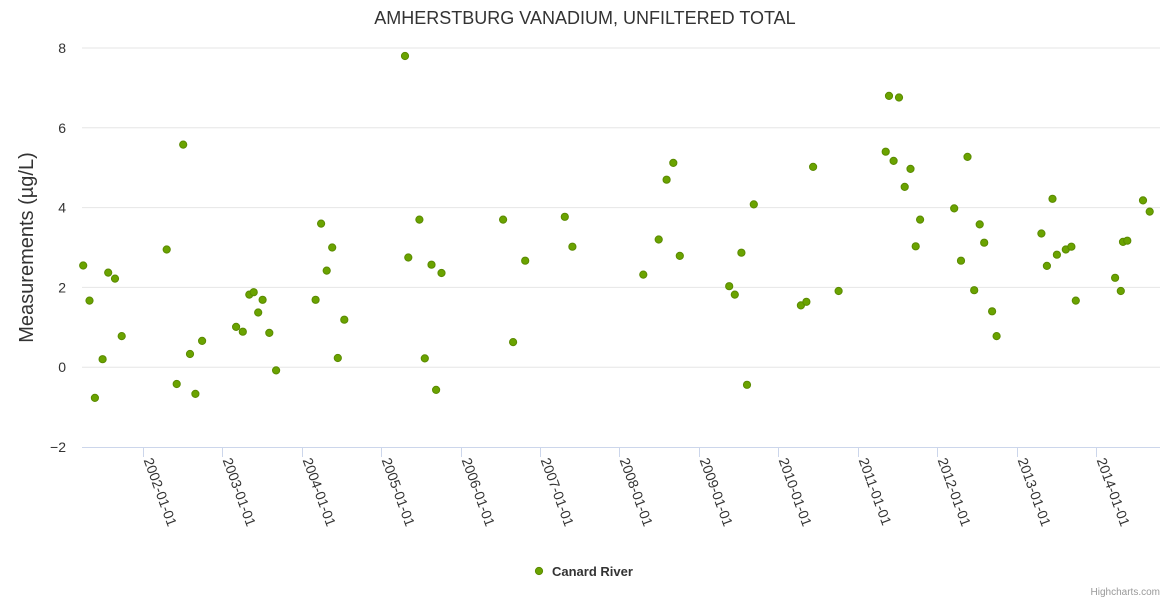 This screenshot has width=1170, height=600. What do you see at coordinates (717, 492) in the screenshot?
I see `x-tick-label: 2009-01-01` at bounding box center [717, 492].